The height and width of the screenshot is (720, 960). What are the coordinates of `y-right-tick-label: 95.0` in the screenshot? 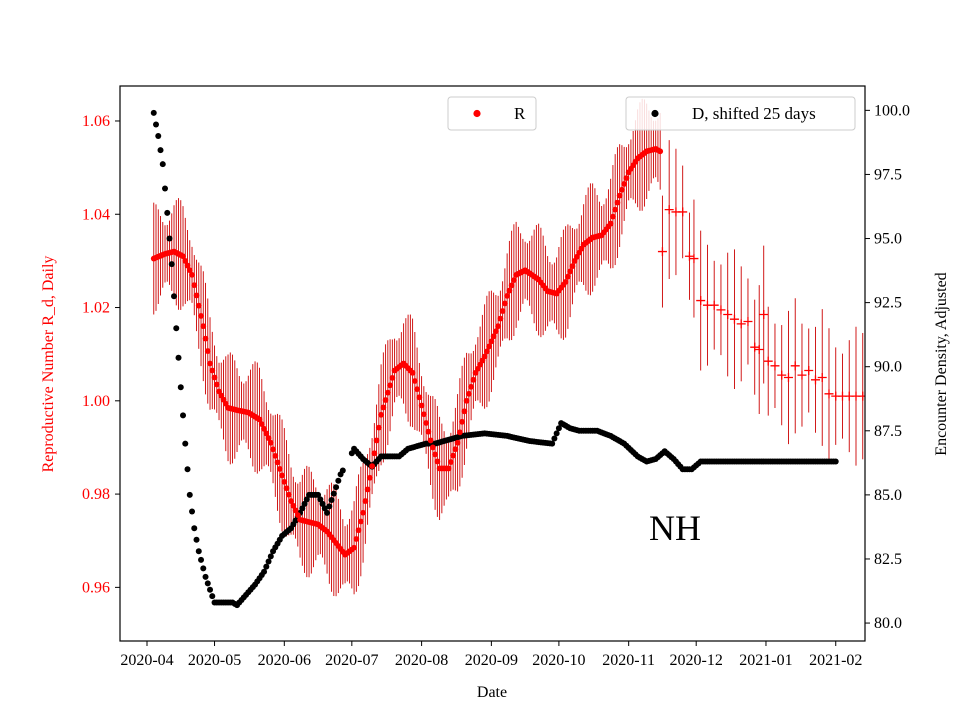 It's located at (888, 239).